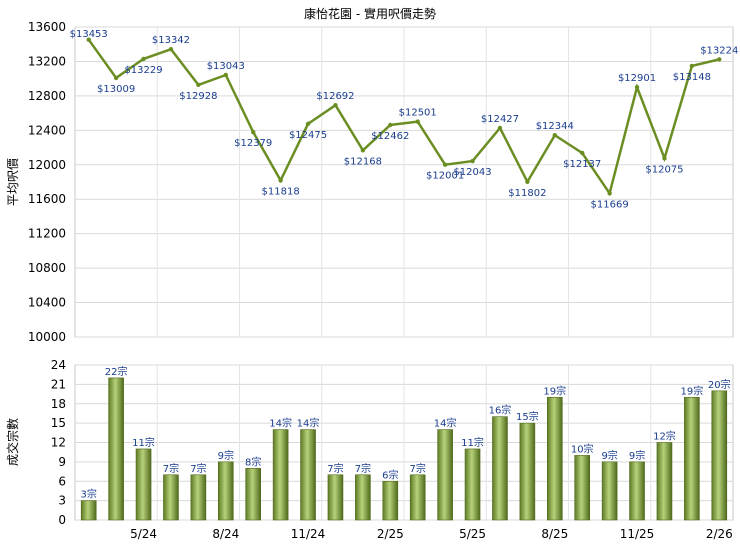 The width and height of the screenshot is (740, 550). Describe the element at coordinates (143, 534) in the screenshot. I see `volume-x-tick-label: 5/24` at that location.